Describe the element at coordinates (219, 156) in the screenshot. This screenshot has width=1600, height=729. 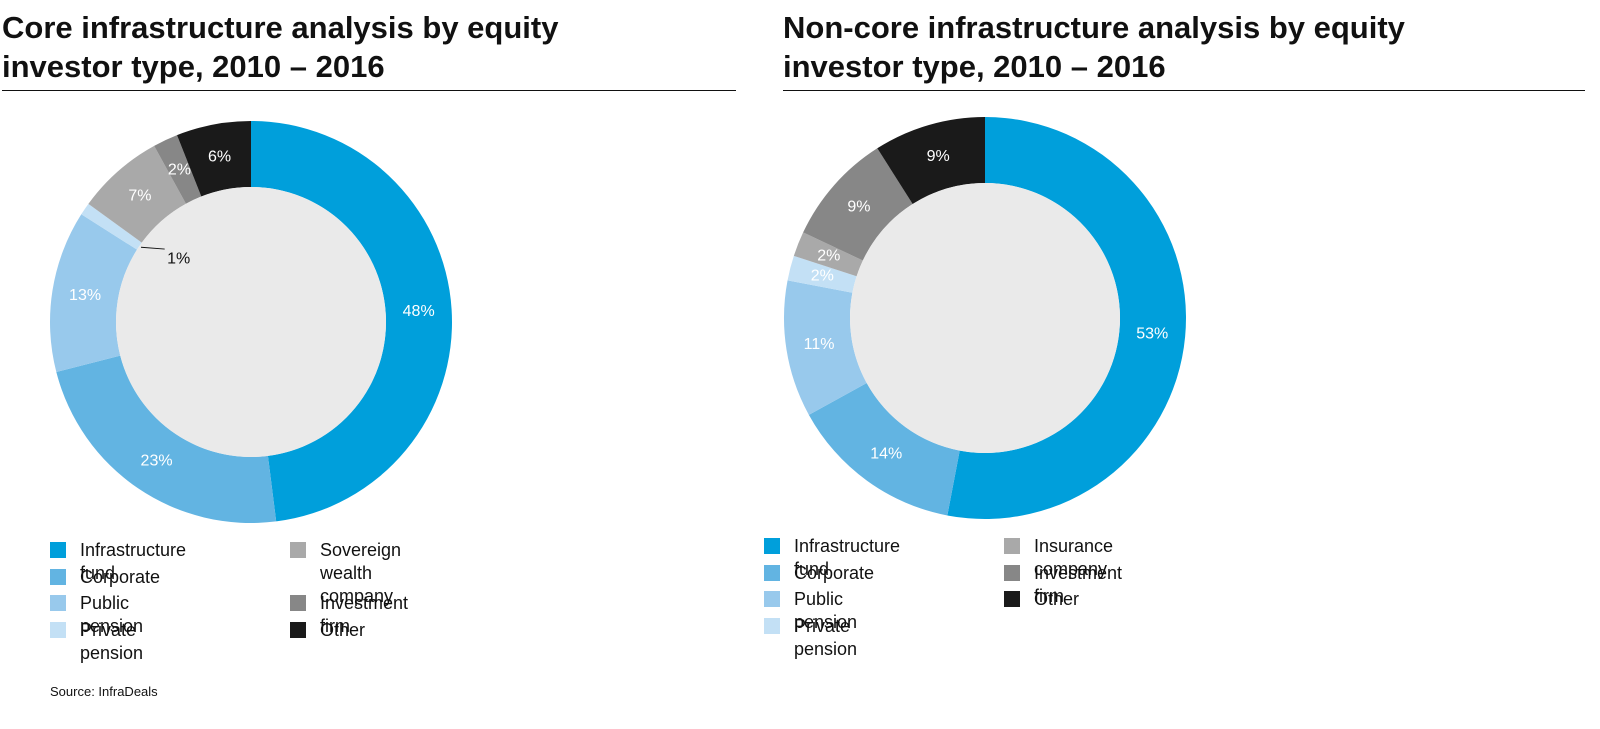
I see `core-value-label-other: 6%` at that location.